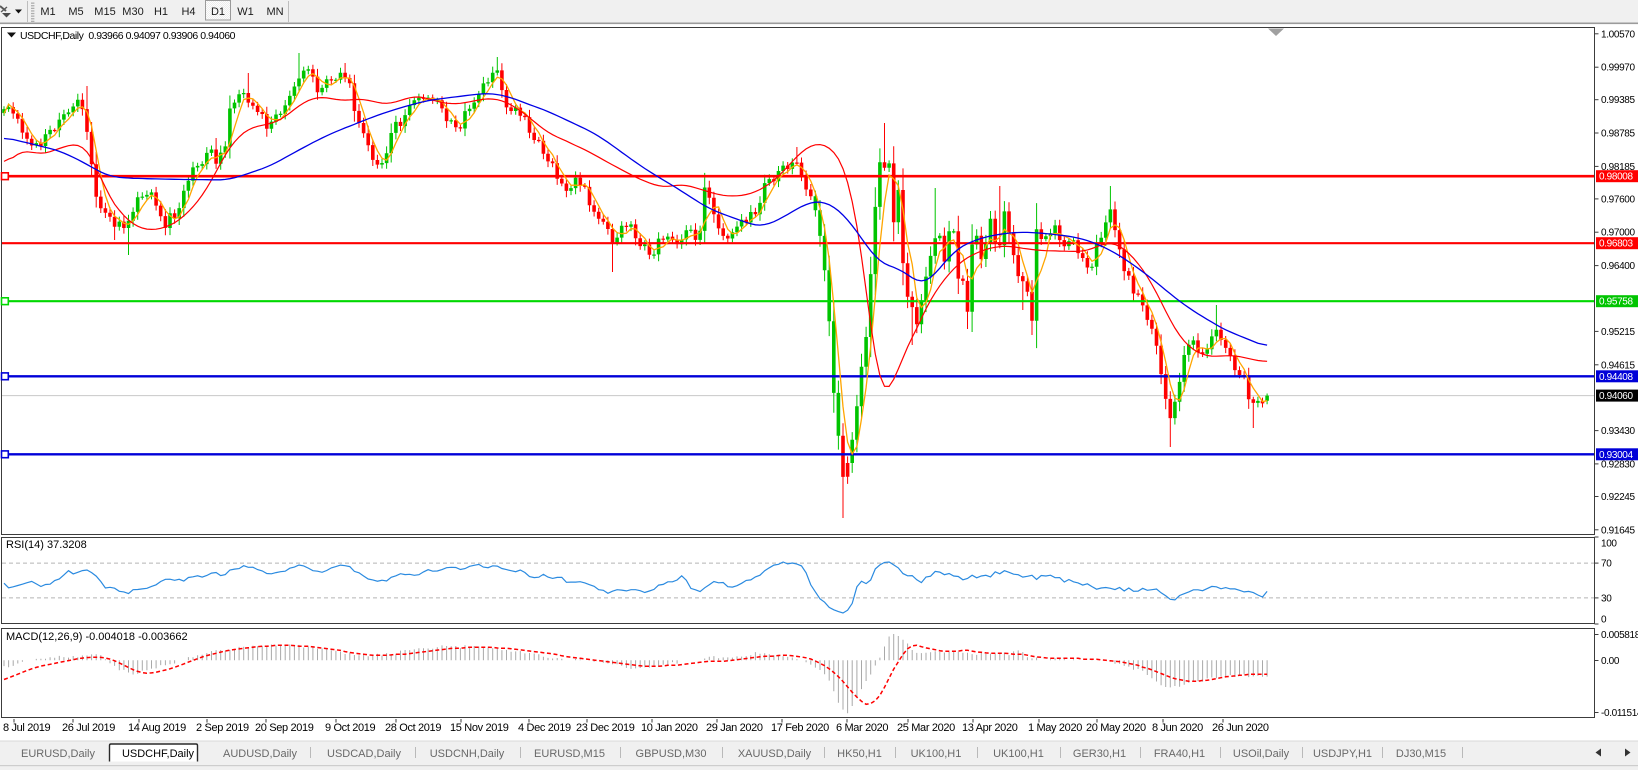  I want to click on svg-text: 0.93430, so click(1618, 431).